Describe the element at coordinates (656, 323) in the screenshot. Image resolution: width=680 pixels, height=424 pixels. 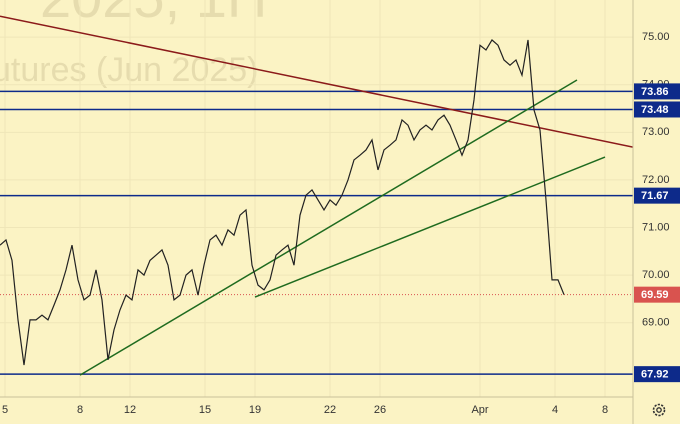
I see `y-tick-label: 69.00` at that location.